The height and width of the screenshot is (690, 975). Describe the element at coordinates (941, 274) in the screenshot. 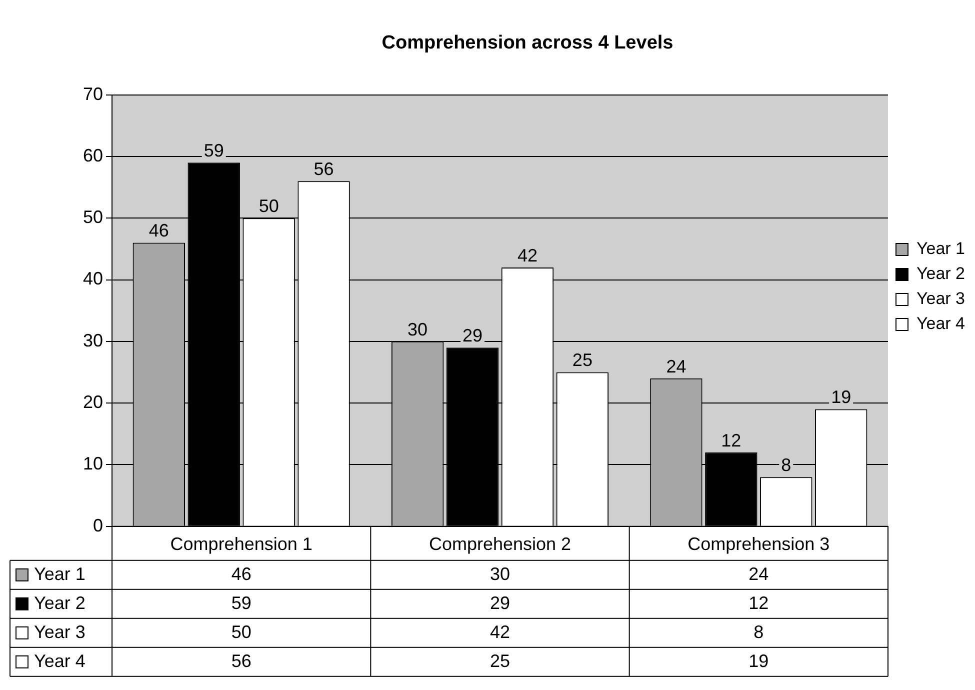

I see `text: Year 2` at that location.